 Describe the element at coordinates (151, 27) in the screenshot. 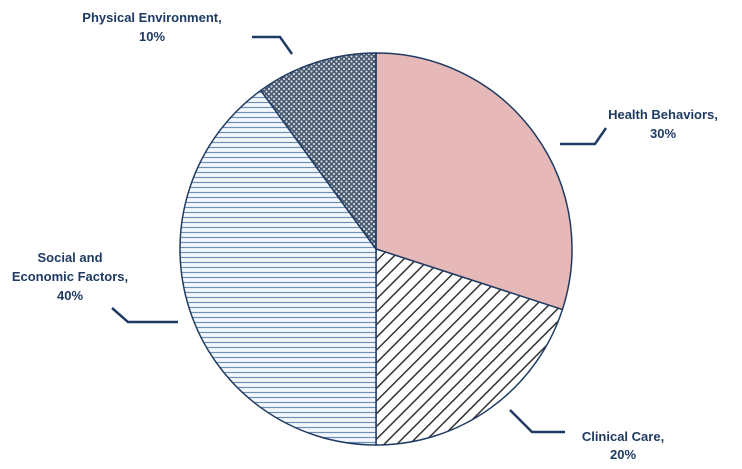

I see `label-physical-environment: Physical Environment, 10%` at that location.